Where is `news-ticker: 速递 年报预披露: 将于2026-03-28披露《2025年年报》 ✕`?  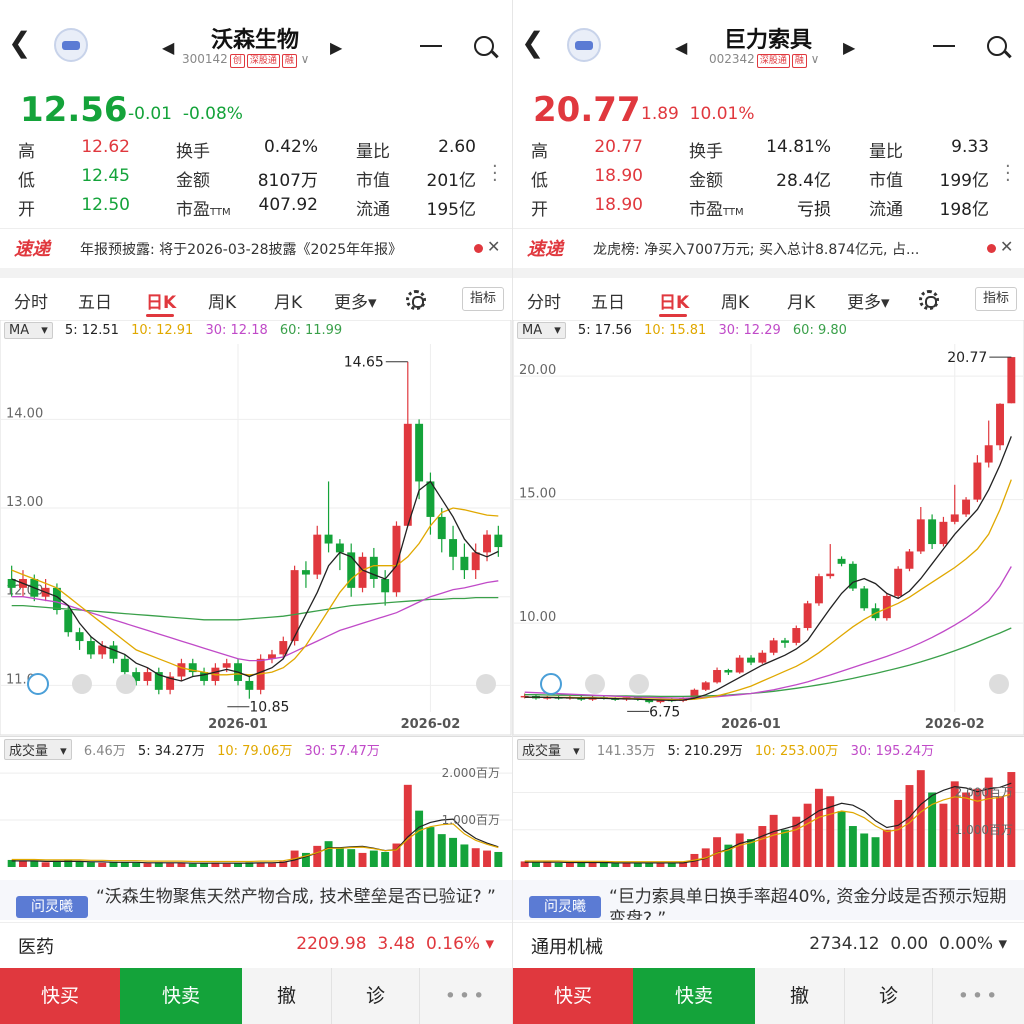
news-ticker: 速递 年报预披露: 将于2026-03-28披露《2025年年报》 ✕ is located at coordinates (256, 247).